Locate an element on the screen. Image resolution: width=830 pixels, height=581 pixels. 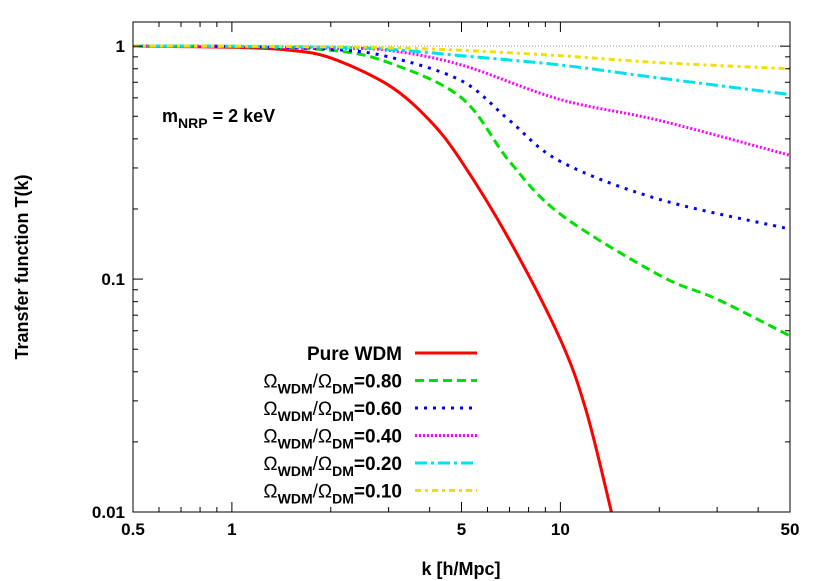
legend-text-part: =0.20 is located at coordinates (378, 464).